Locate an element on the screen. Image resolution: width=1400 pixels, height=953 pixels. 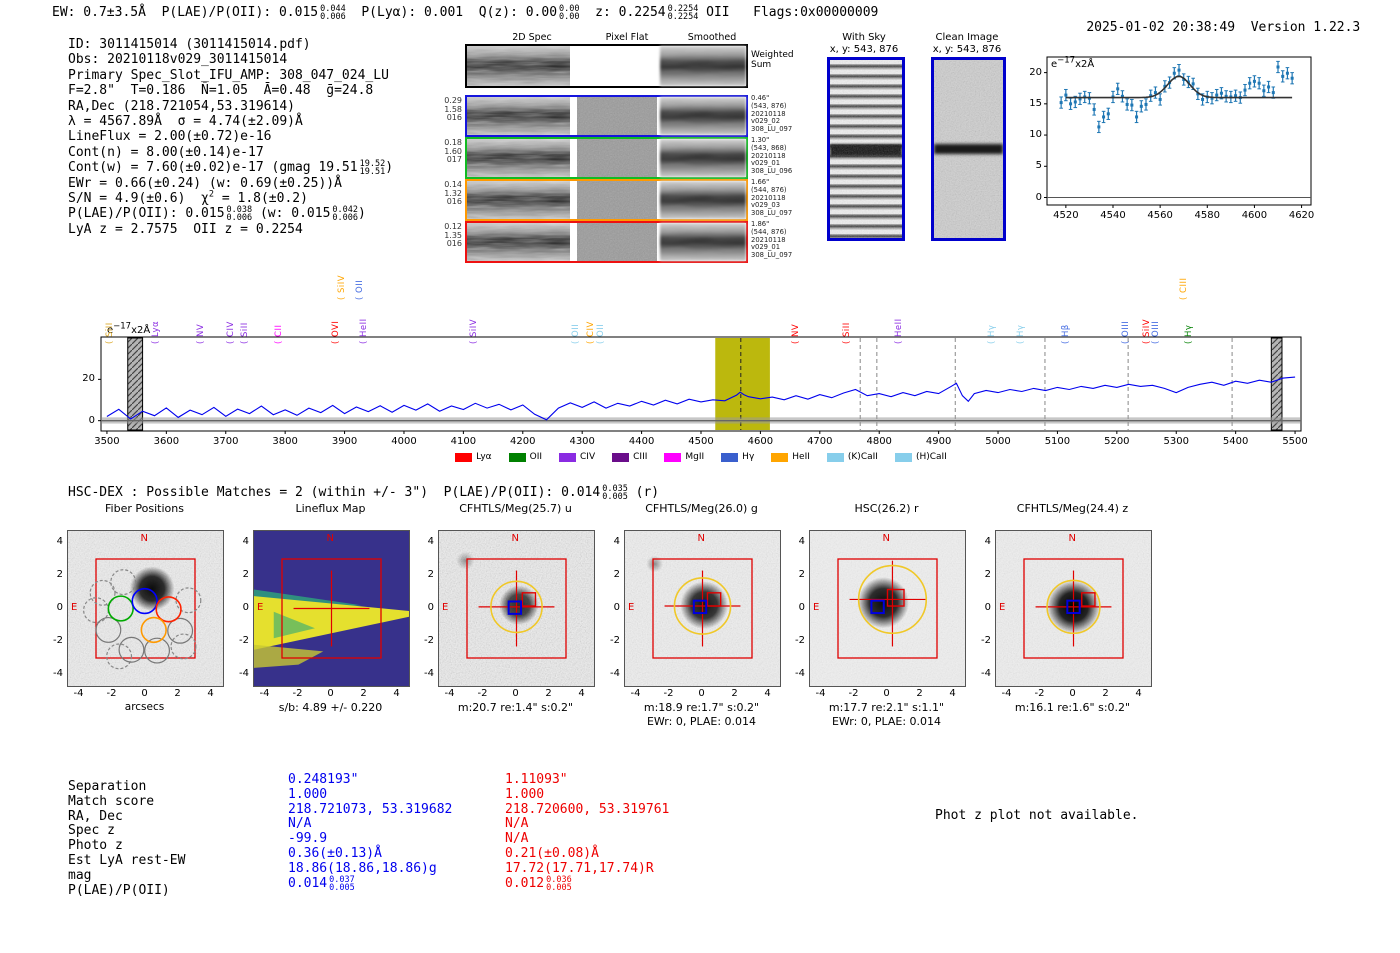
uncertainty-fraction: 19.52 19.51 is located at coordinates (372, 168).